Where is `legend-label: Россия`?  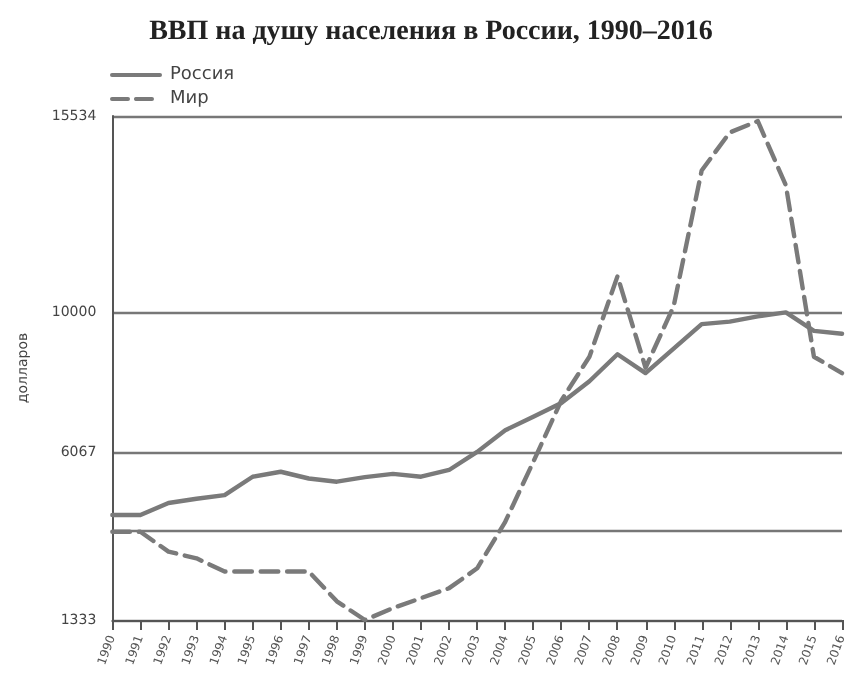
legend-label: Россия is located at coordinates (202, 75).